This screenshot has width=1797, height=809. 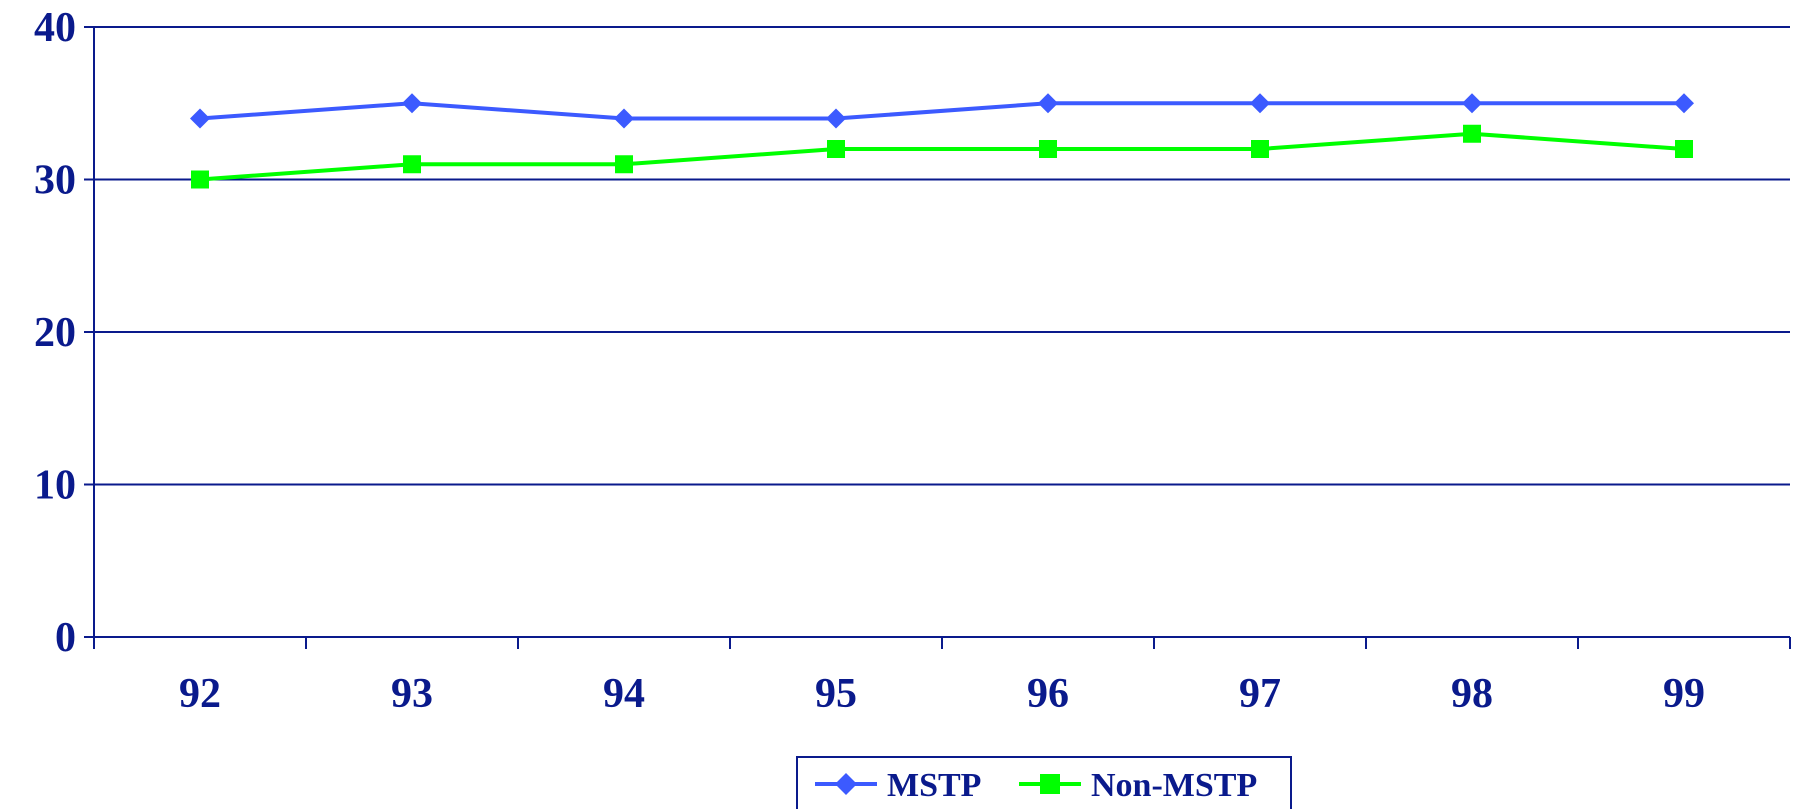 I want to click on legend-label-non-mstp: Non-MSTP, so click(x=1174, y=785).